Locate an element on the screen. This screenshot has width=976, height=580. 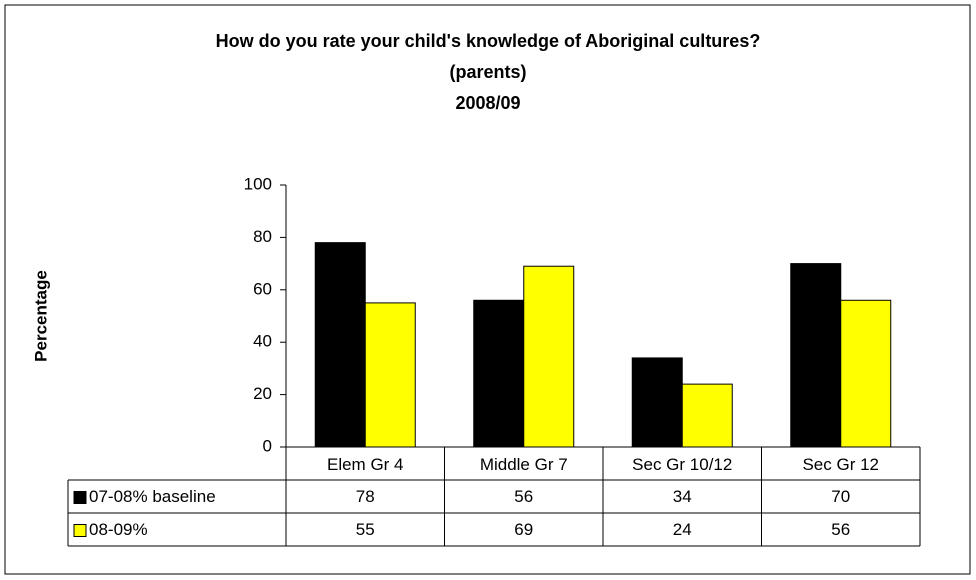
x-tick-label: Middle Gr 7 is located at coordinates (524, 464).